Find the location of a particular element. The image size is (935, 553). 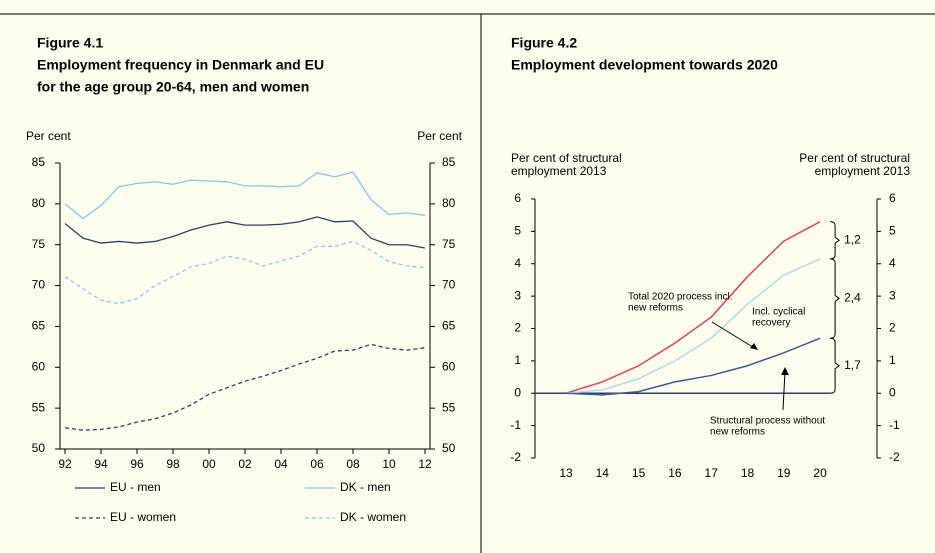

x-tick-label: 92 is located at coordinates (65, 464).